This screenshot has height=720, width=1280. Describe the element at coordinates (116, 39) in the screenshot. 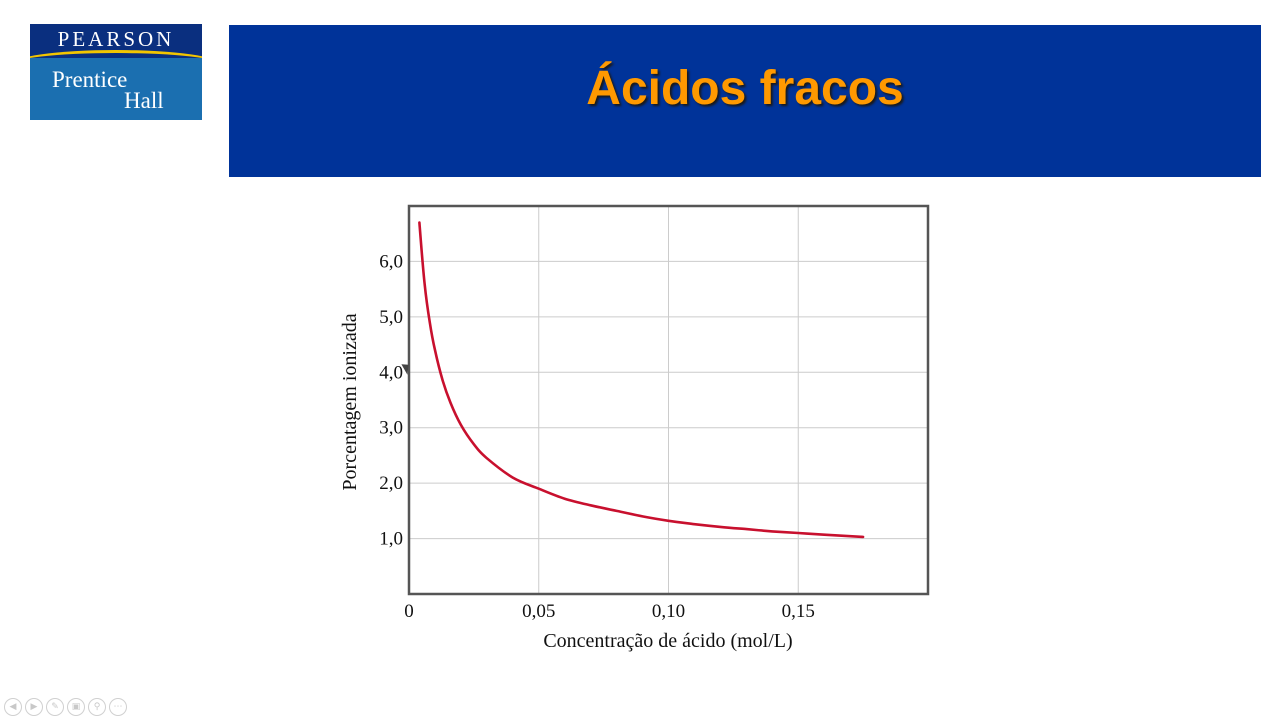

I see `logo-brand: PEARSON` at that location.